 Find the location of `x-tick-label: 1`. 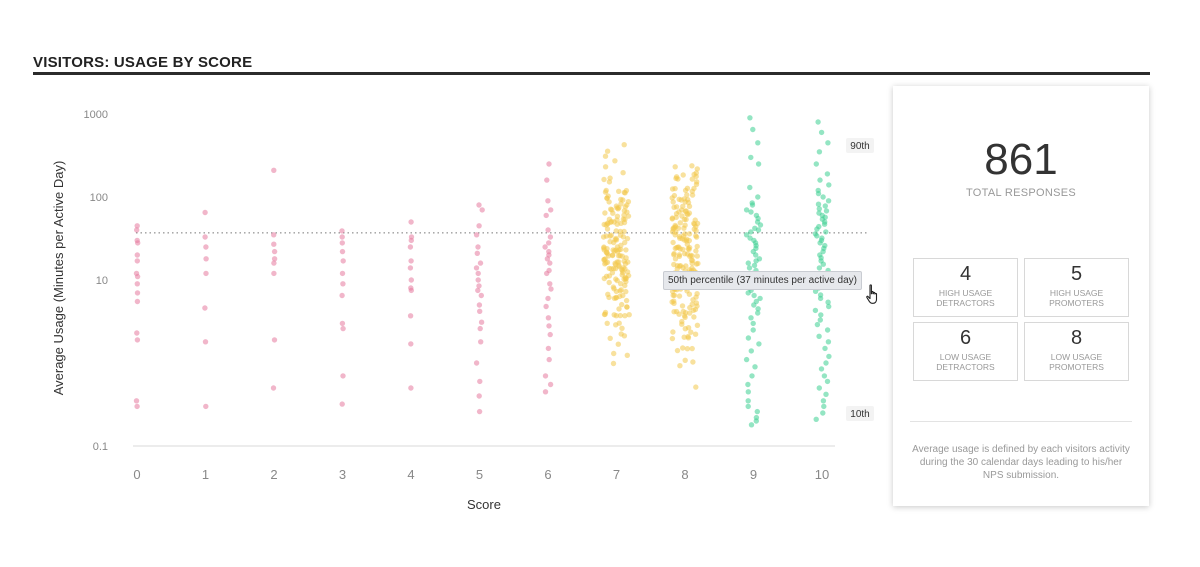

x-tick-label: 1 is located at coordinates (205, 474).